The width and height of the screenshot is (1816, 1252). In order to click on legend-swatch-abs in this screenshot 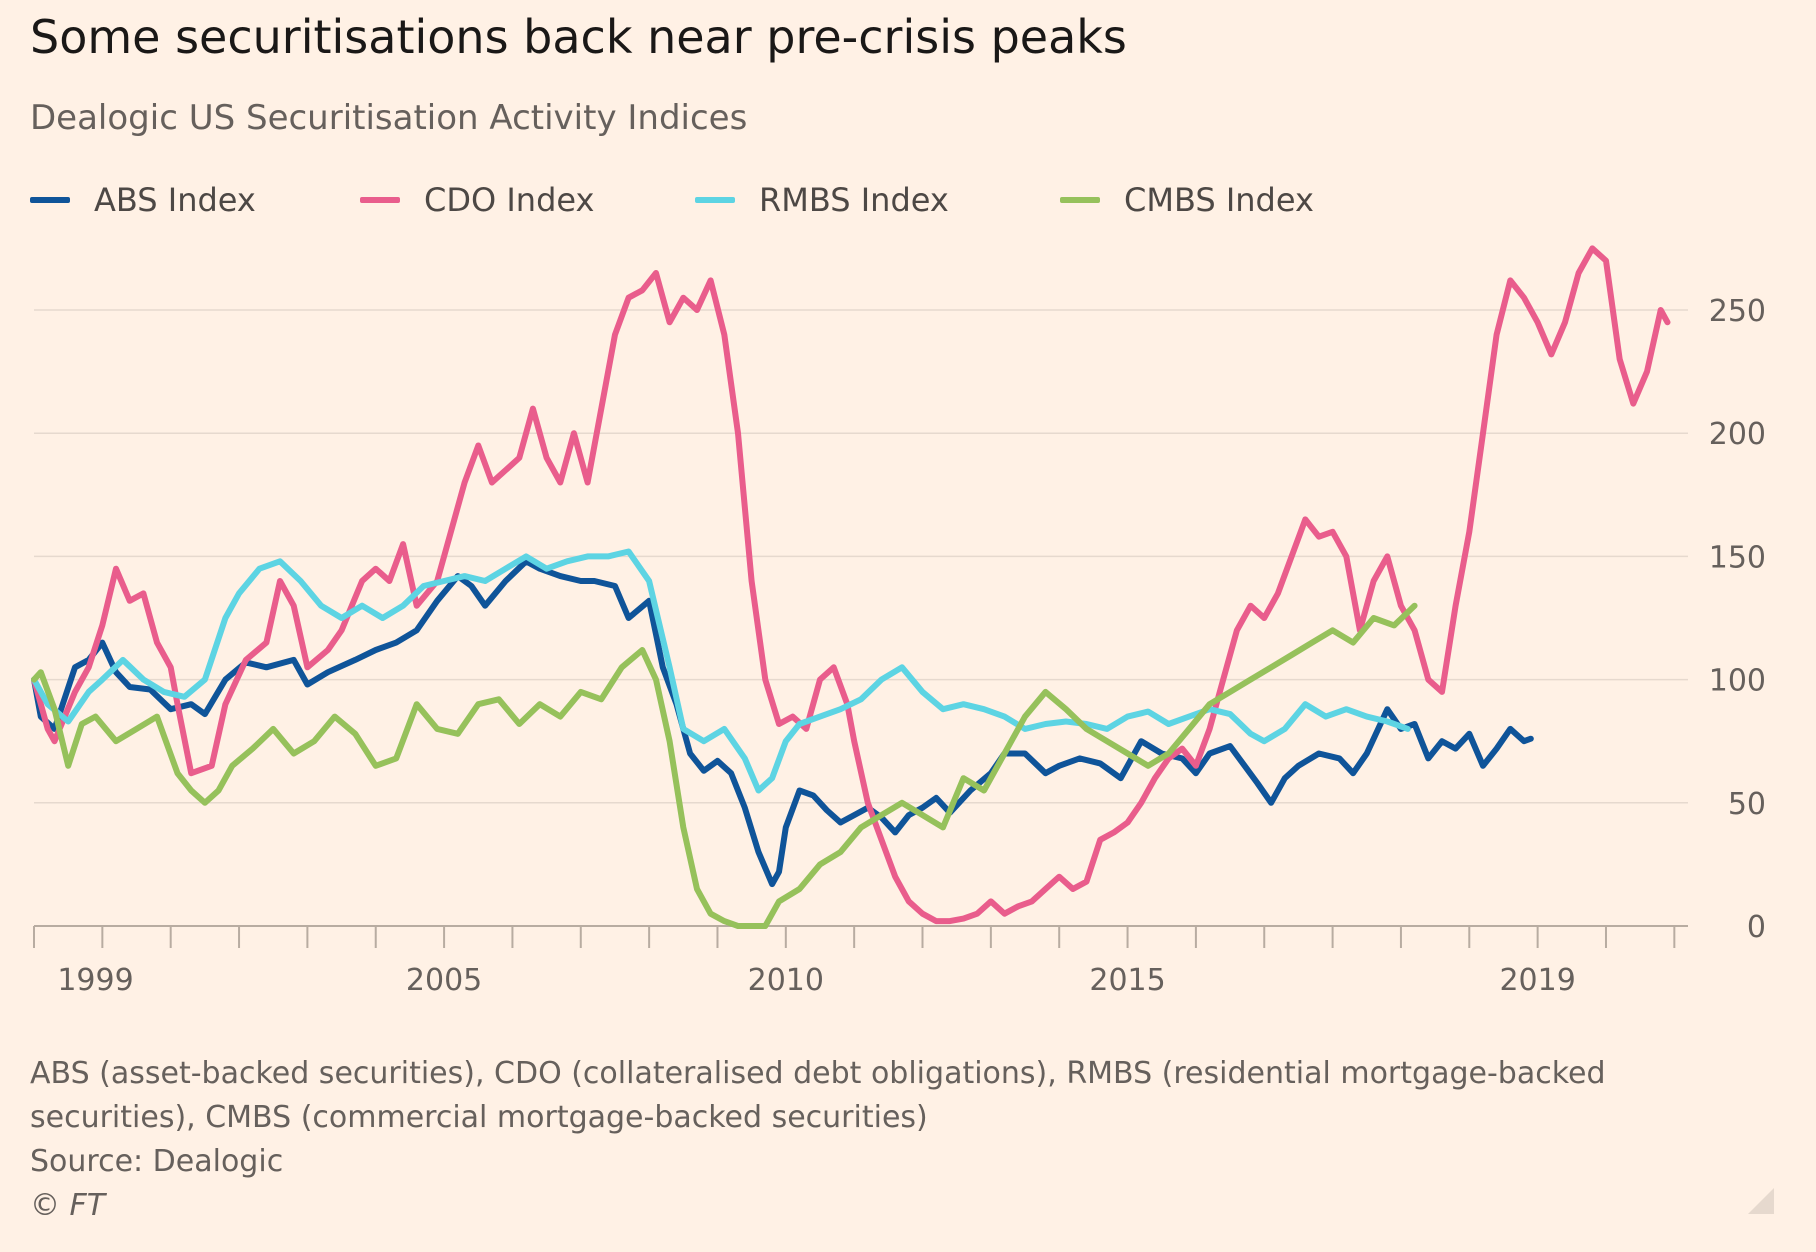, I will do `click(50, 200)`.